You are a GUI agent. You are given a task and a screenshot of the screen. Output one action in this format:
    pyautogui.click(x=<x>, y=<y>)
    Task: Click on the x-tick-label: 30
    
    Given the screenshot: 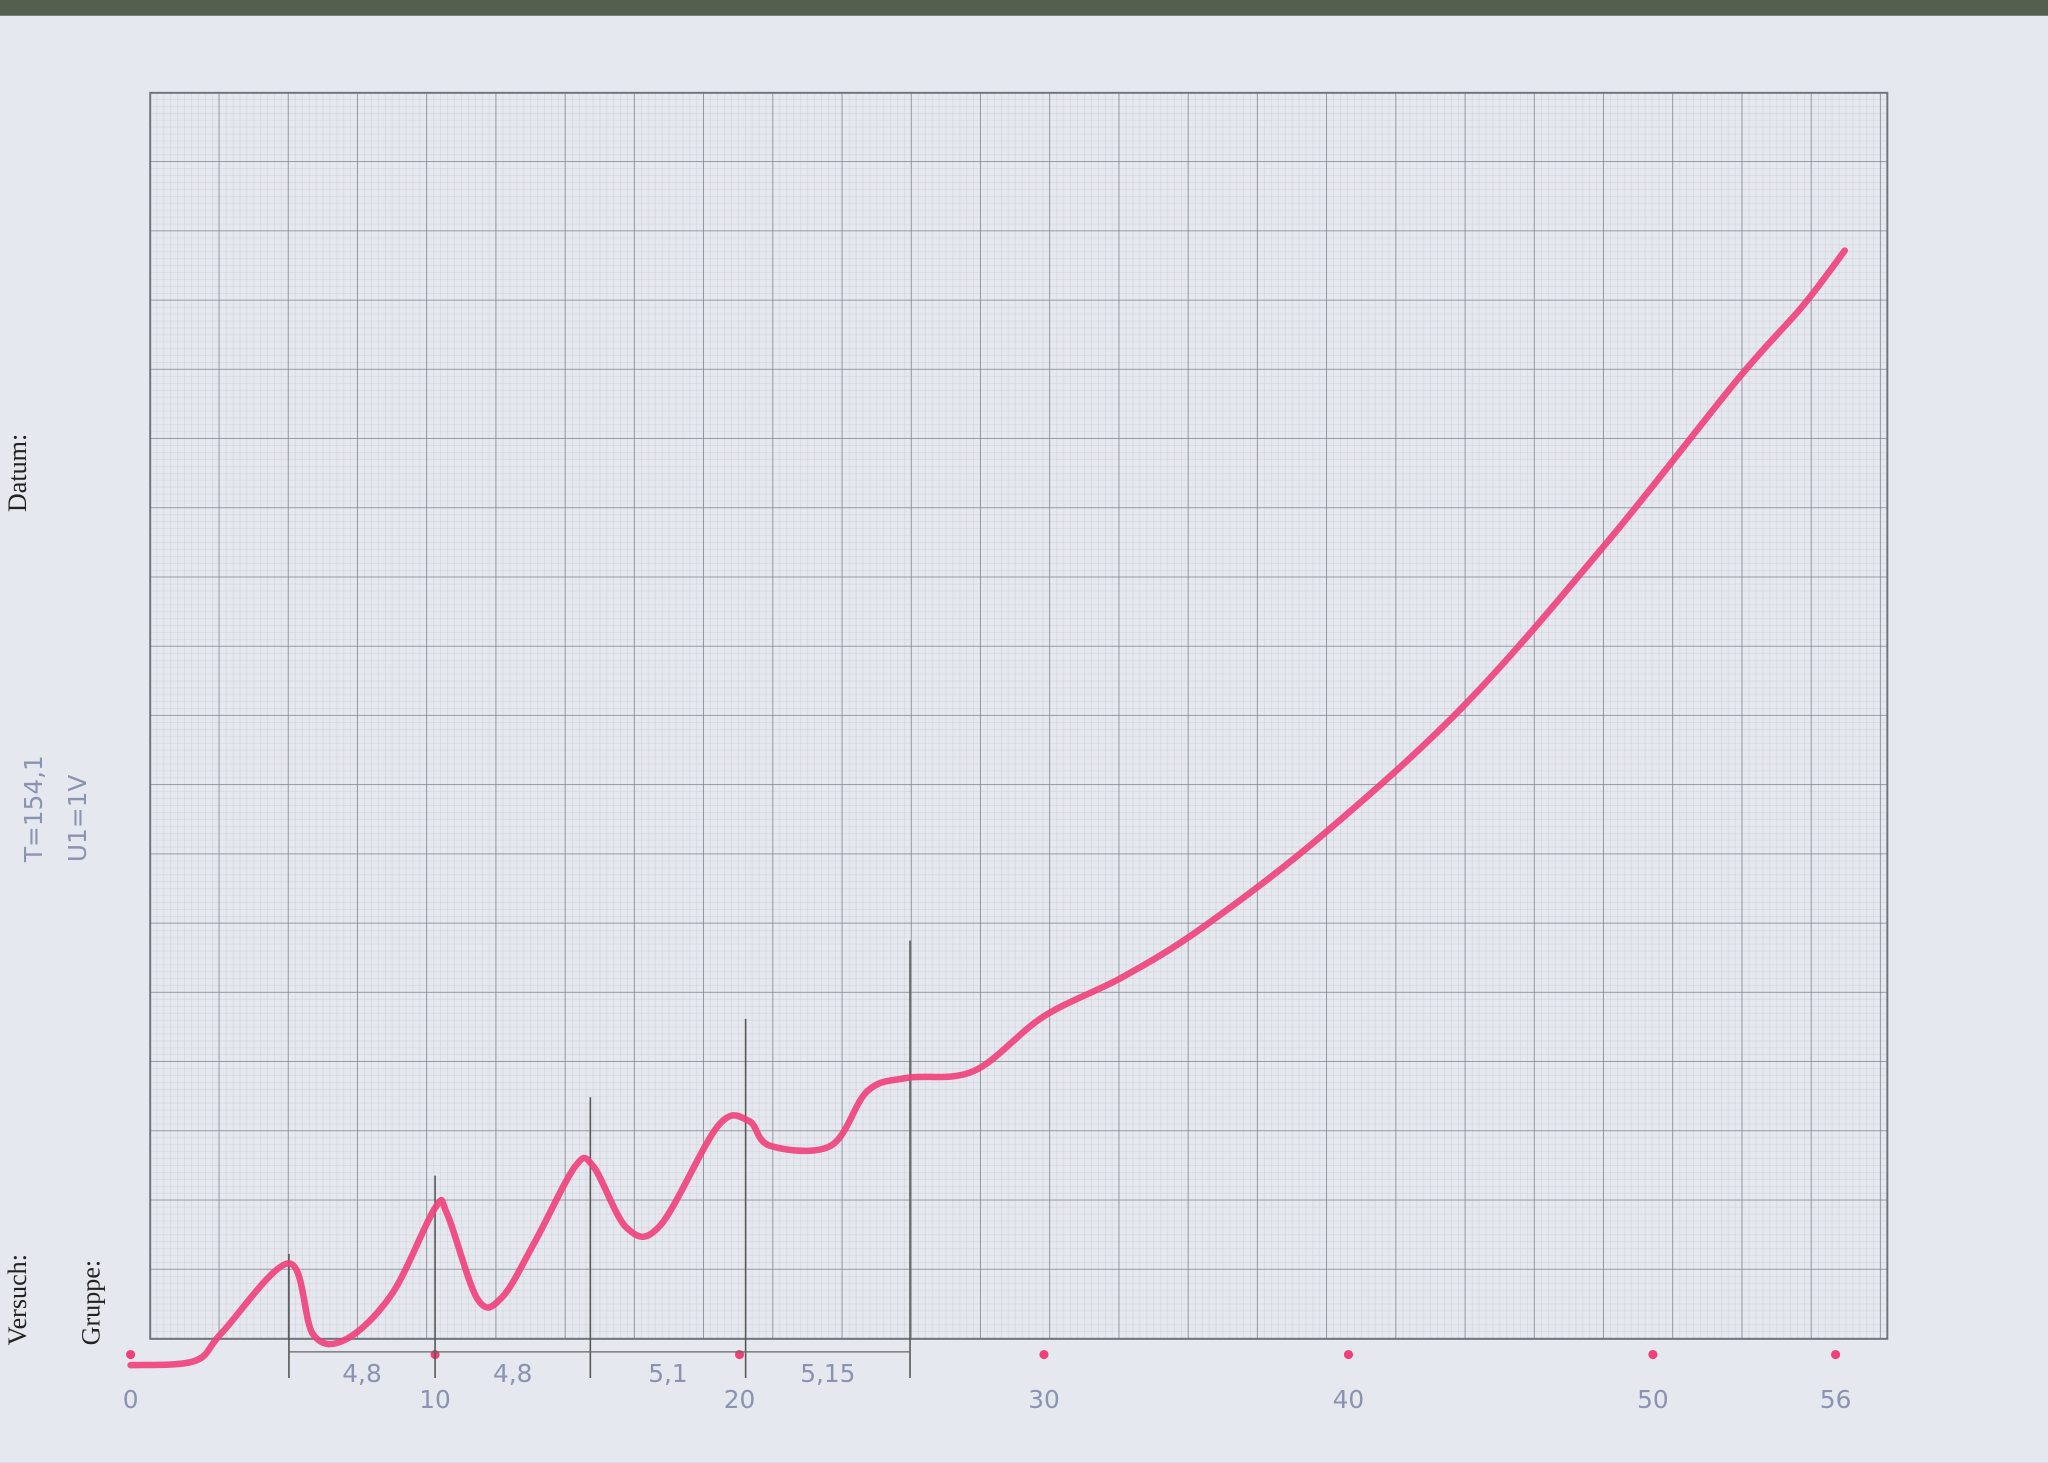 What is the action you would take?
    pyautogui.click(x=1044, y=1399)
    